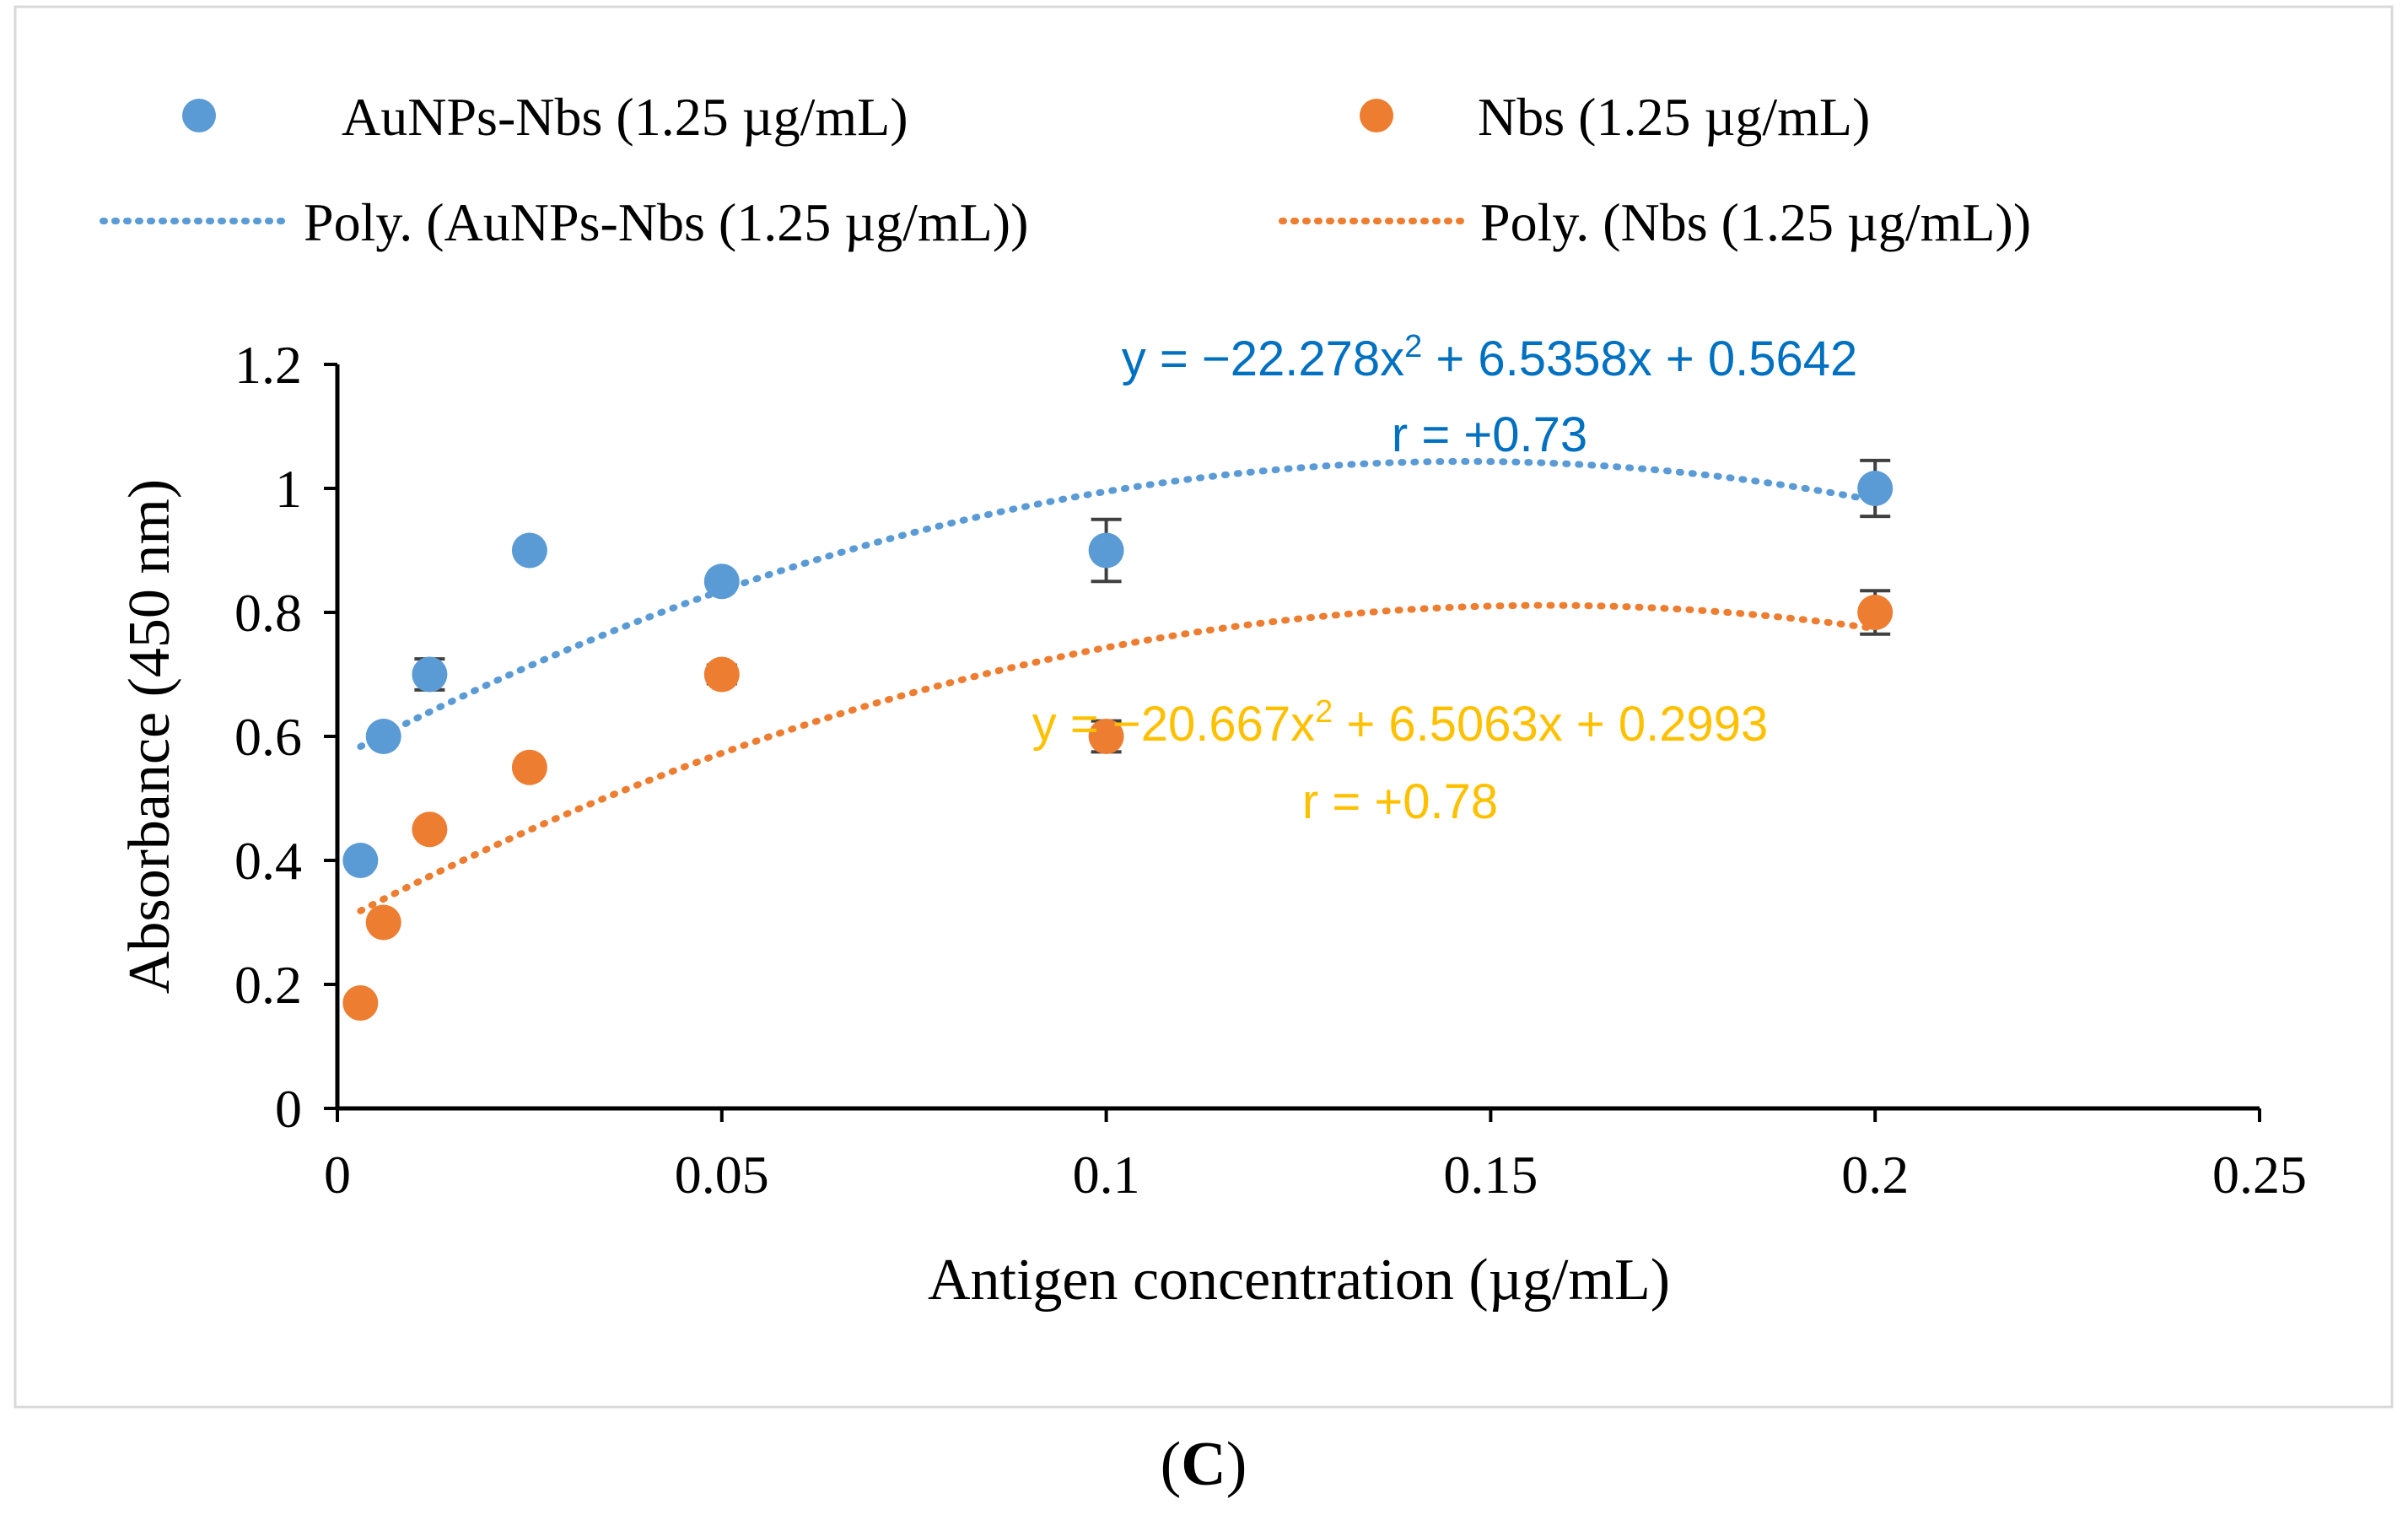  Describe the element at coordinates (268, 613) in the screenshot. I see `y-tick-label: 0.8` at that location.